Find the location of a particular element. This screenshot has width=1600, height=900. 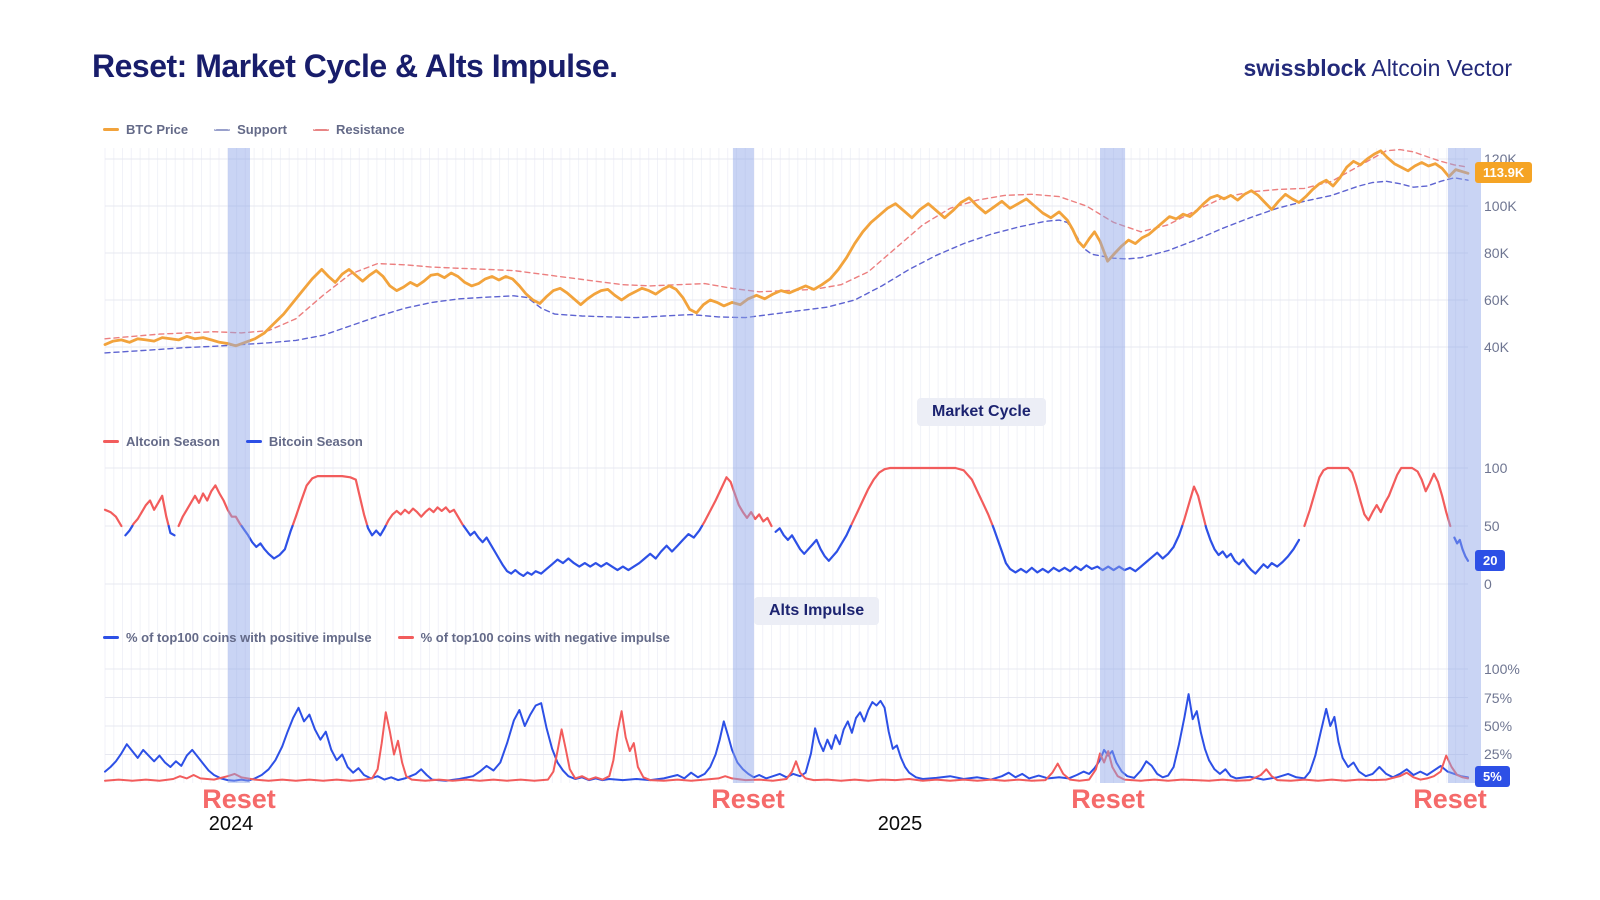

y-tick: 100% is located at coordinates (1502, 669).